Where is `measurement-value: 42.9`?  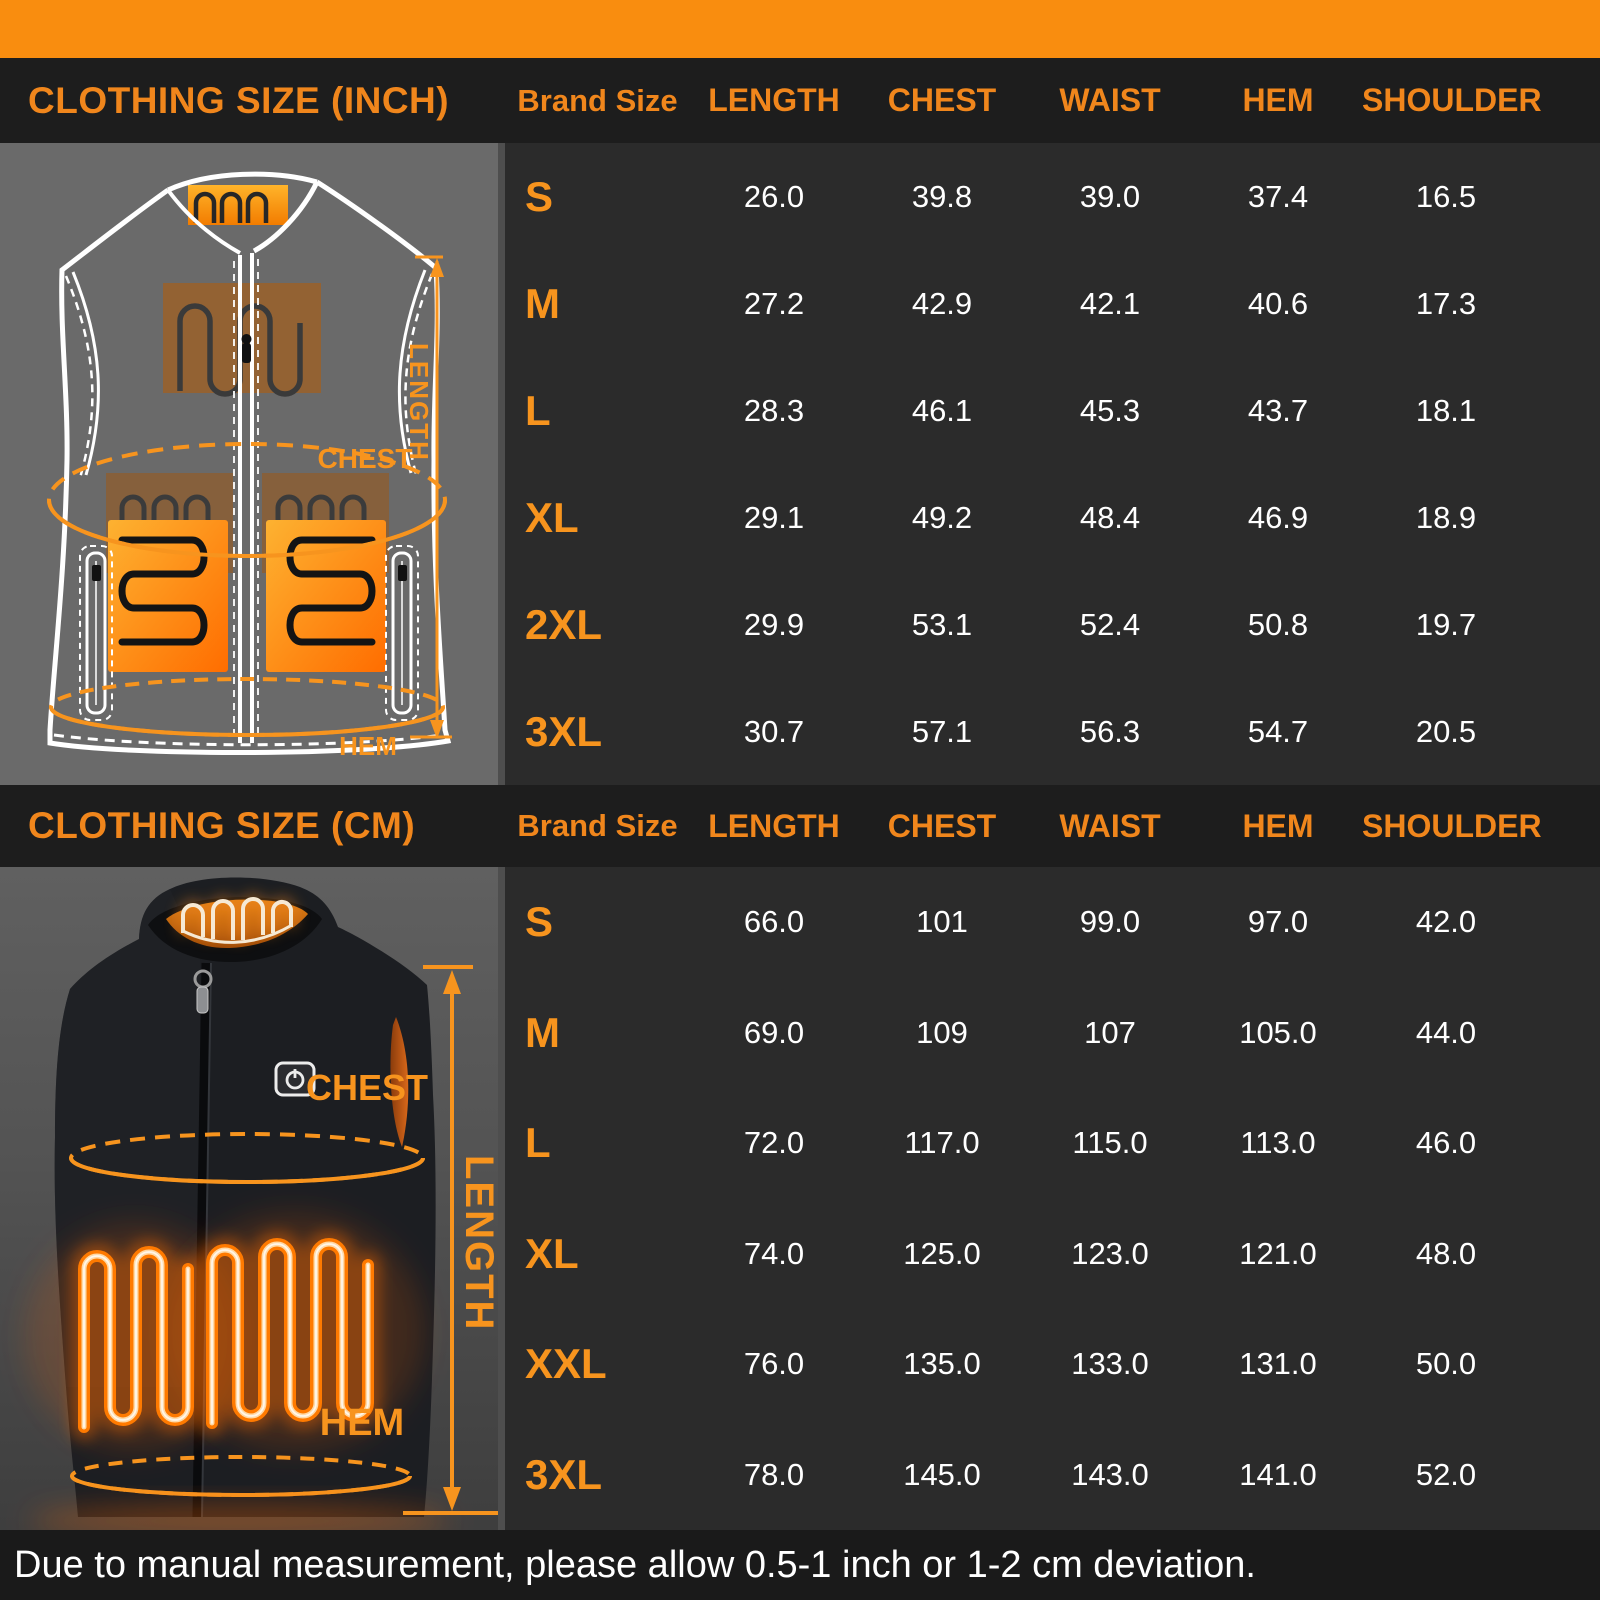 measurement-value: 42.9 is located at coordinates (942, 303).